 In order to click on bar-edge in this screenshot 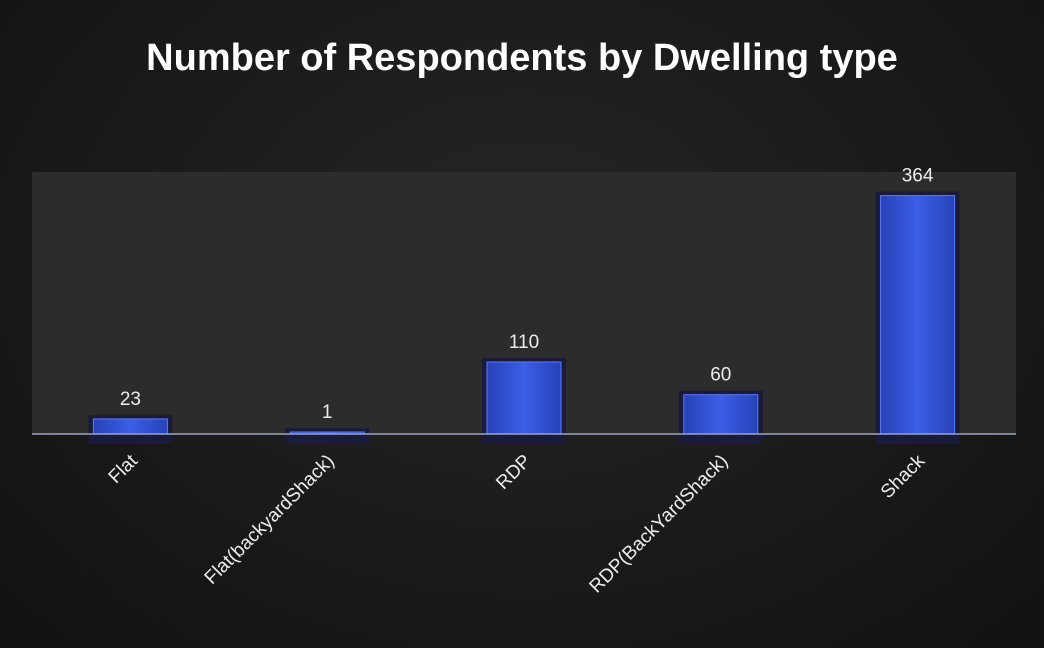, I will do `click(327, 436)`.